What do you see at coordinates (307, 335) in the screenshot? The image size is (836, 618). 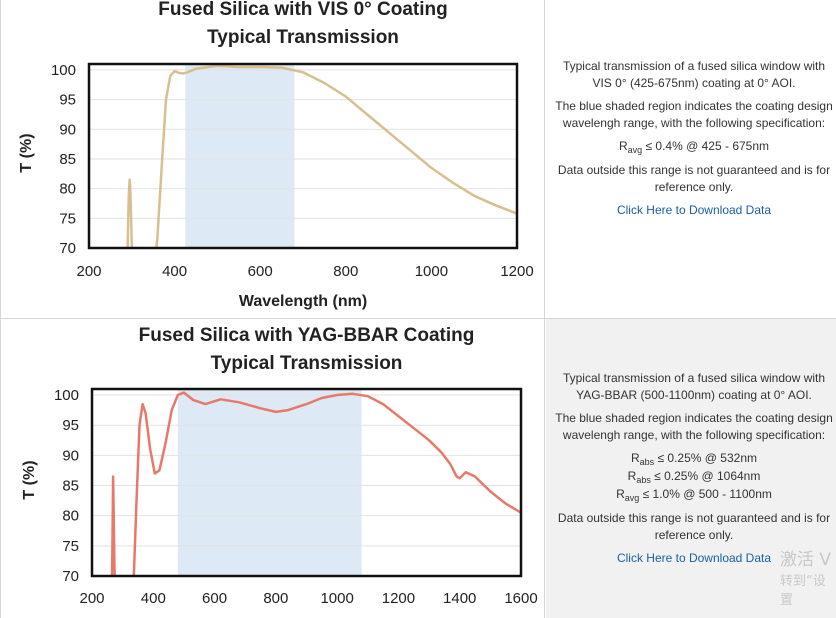 I see `chart-title-line: Fused Silica with YAG-BBAR Coating` at bounding box center [307, 335].